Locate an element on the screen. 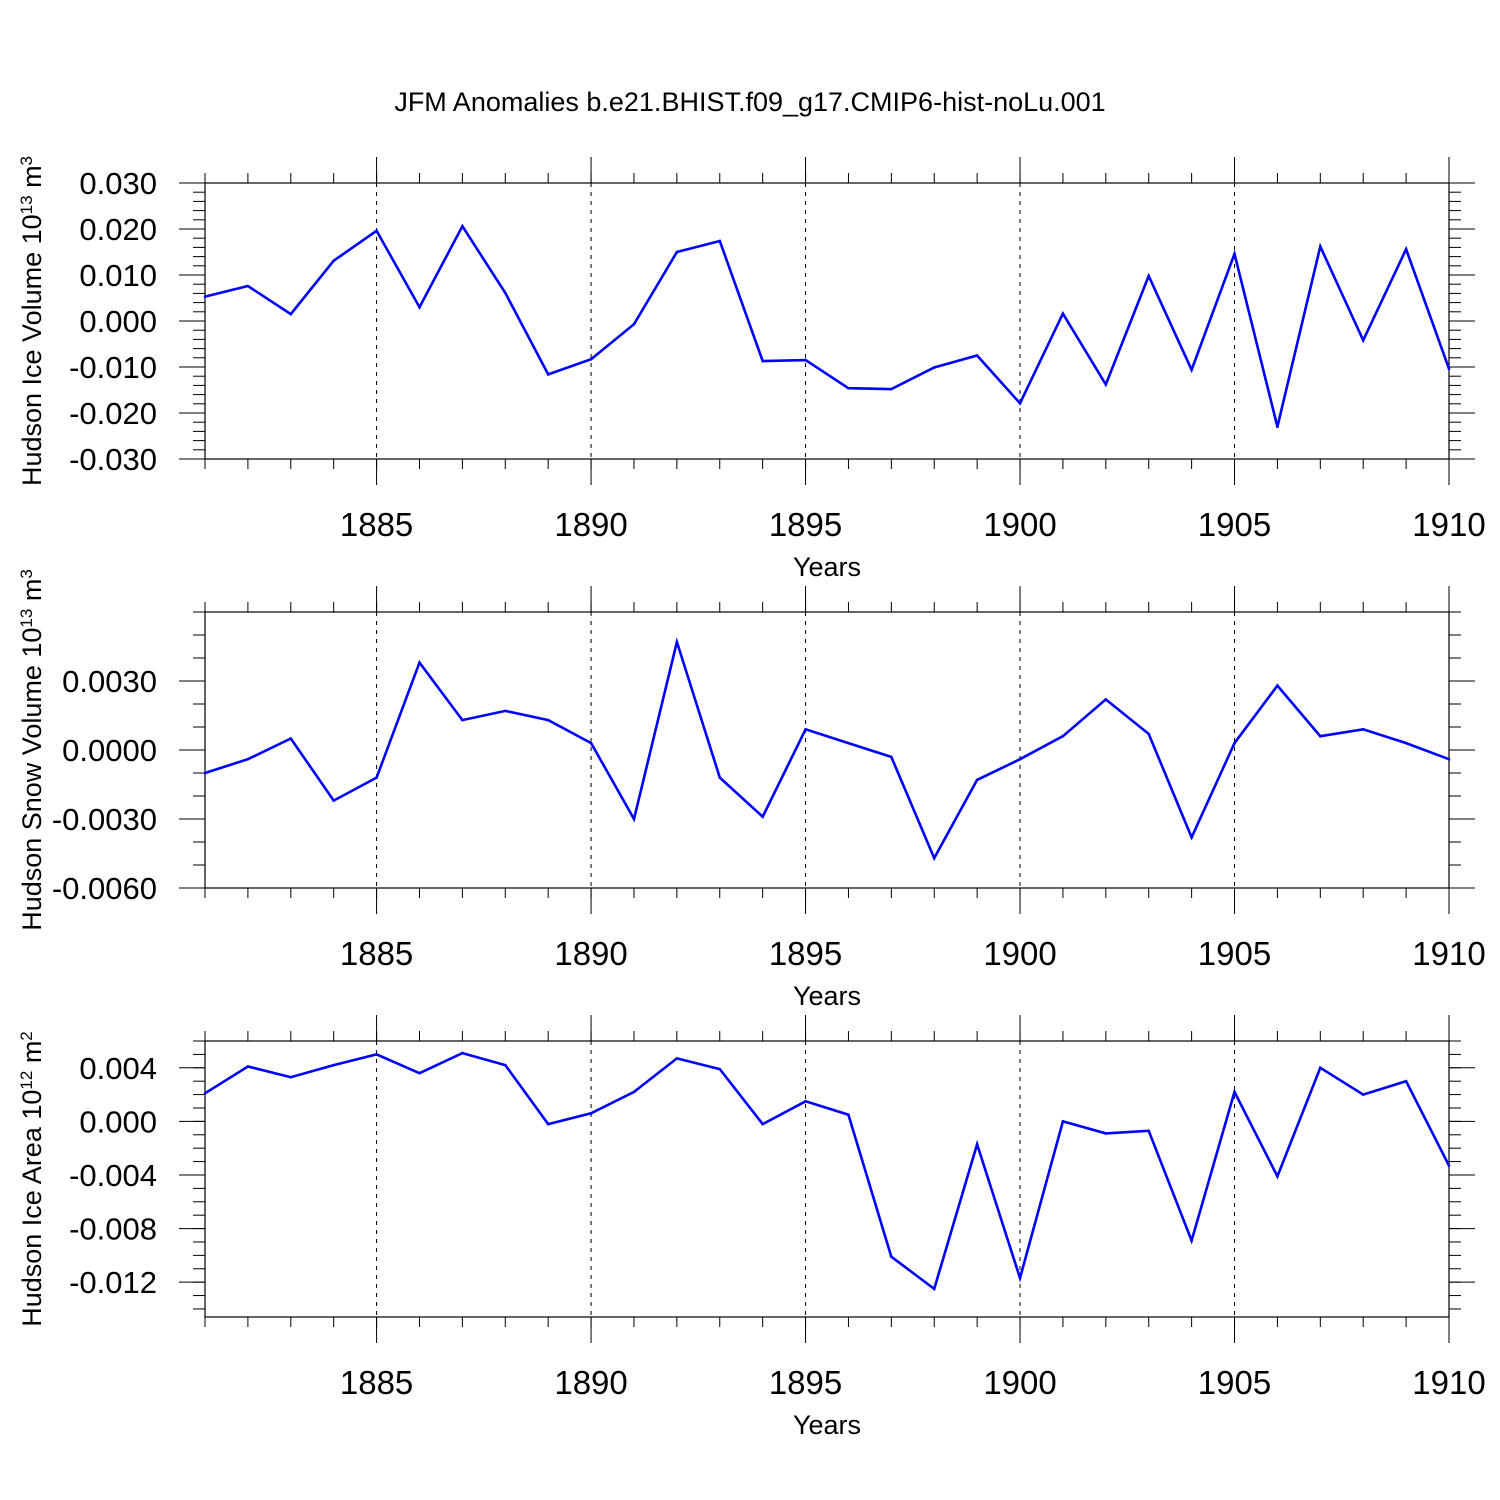  y-axis-label-superscript: 12 is located at coordinates (26, 1080).